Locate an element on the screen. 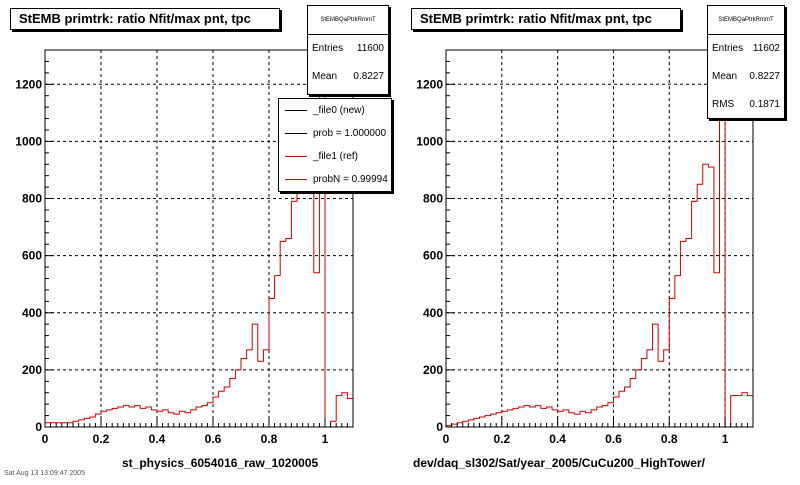 The width and height of the screenshot is (800, 485). x-axis-label-left: st_physics_6054016_raw_1020005 is located at coordinates (220, 463).